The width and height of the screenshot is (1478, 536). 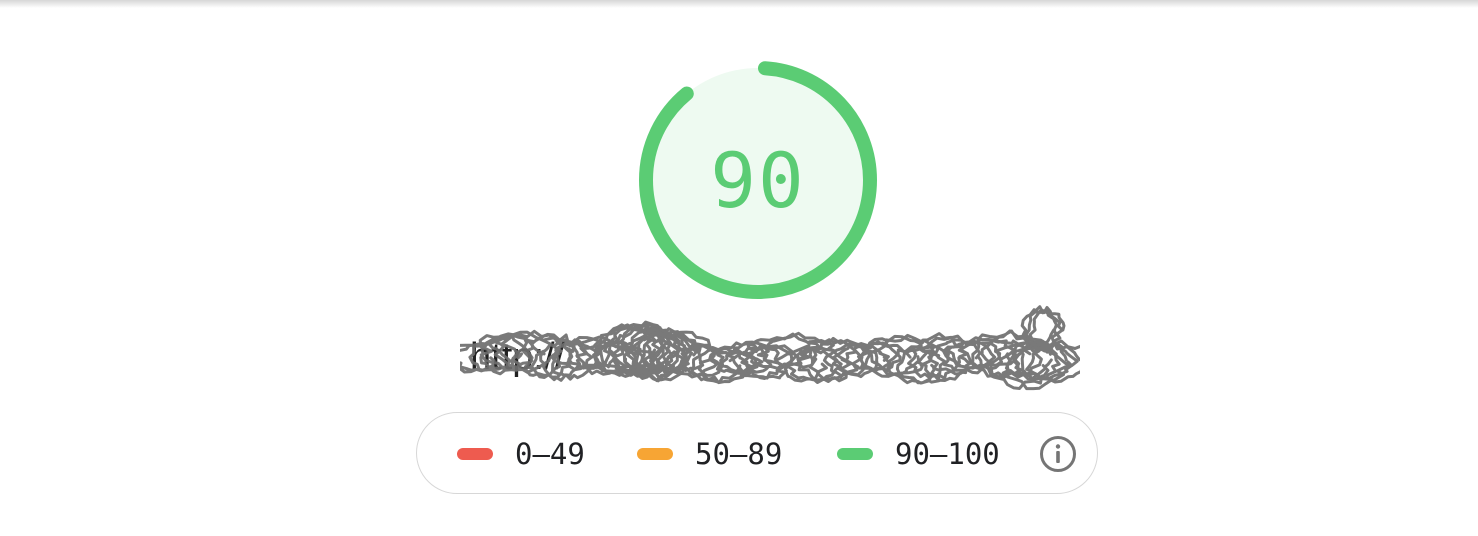 I want to click on legend-item-good: 90–100, so click(x=918, y=454).